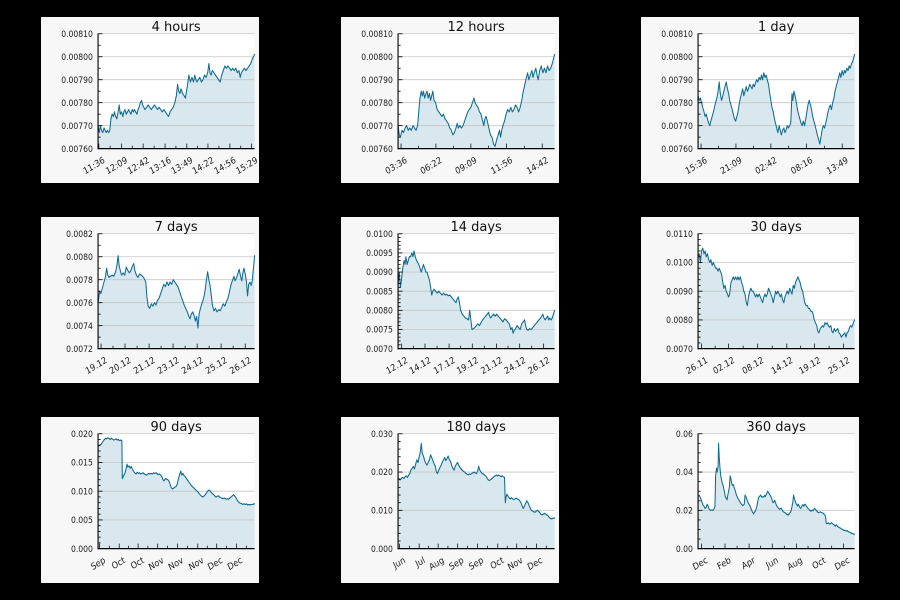 The width and height of the screenshot is (900, 600). I want to click on svg-text: 03:36, so click(396, 166).